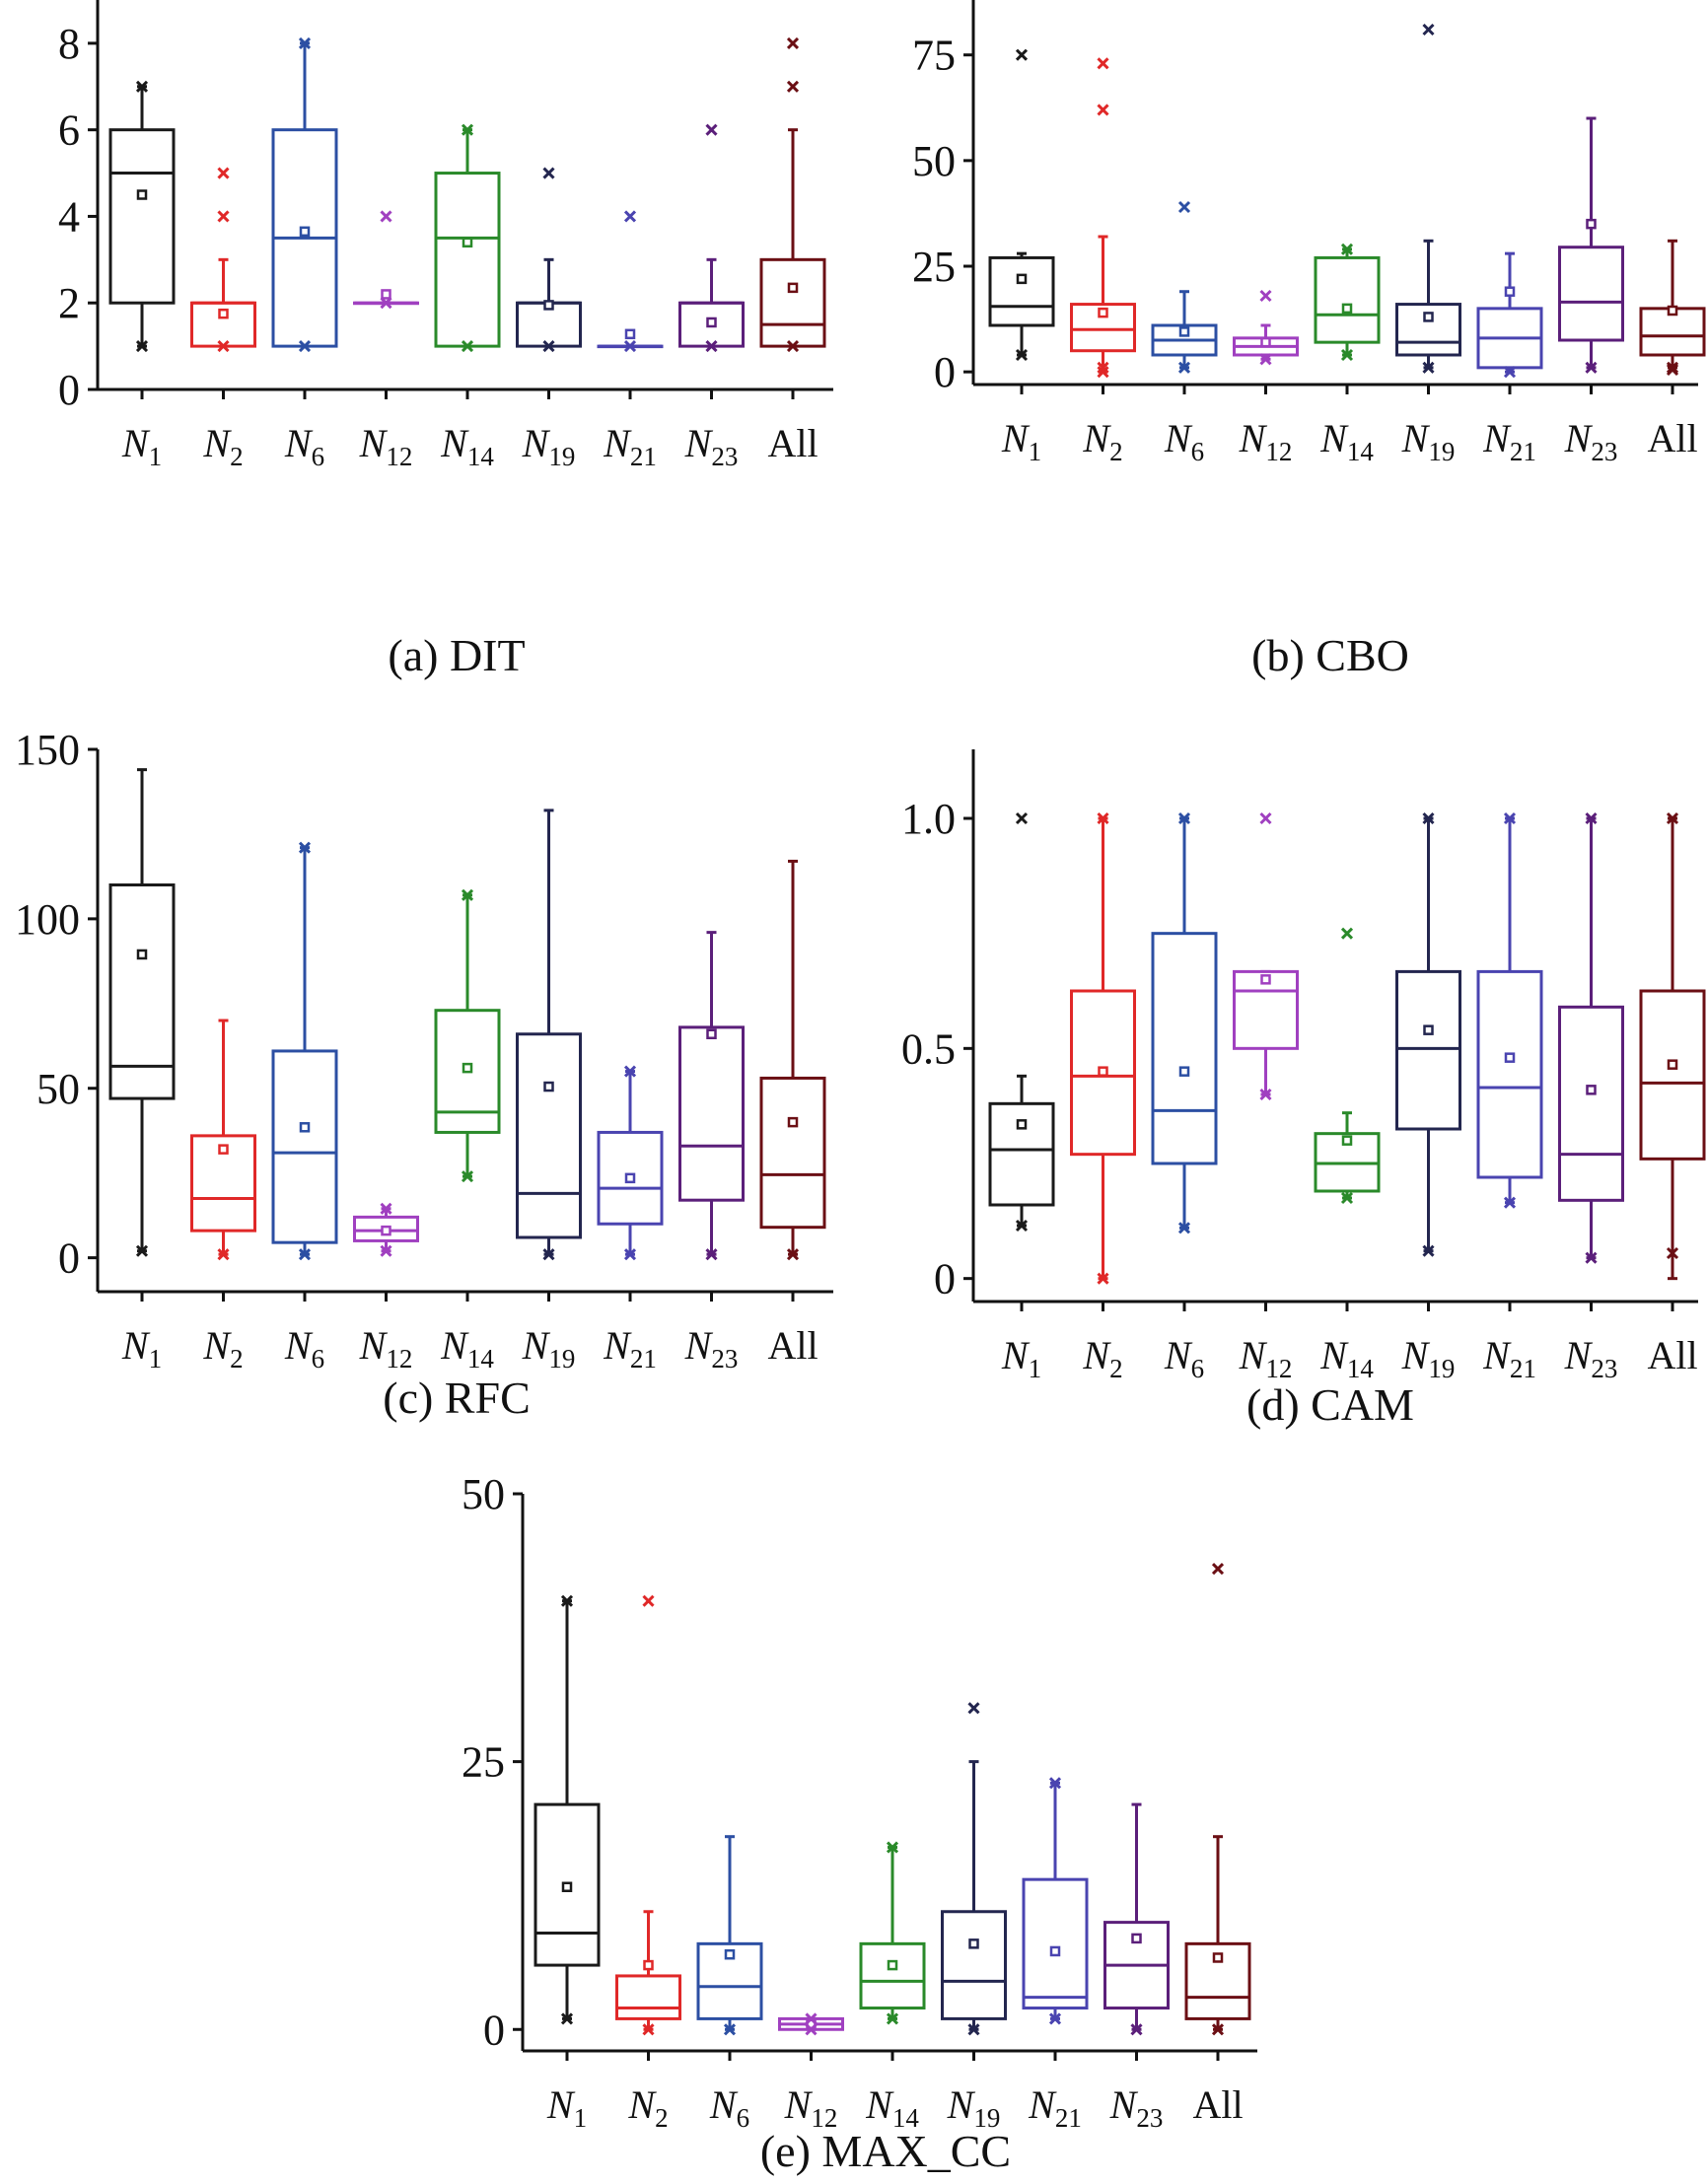  Describe the element at coordinates (928, 819) in the screenshot. I see `y-tick-label: 1.0` at that location.